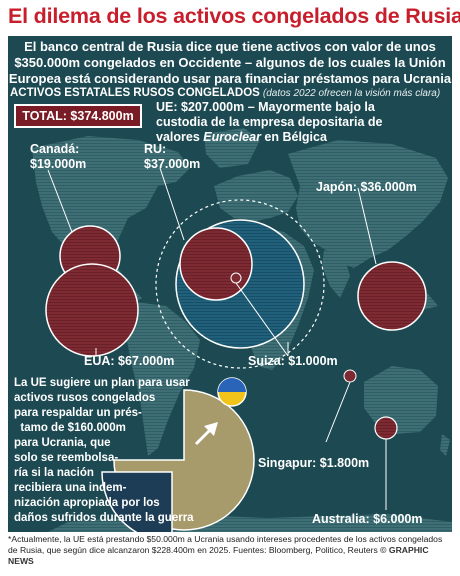 The image size is (460, 576). What do you see at coordinates (350, 376) in the screenshot?
I see `singapore-bubble` at bounding box center [350, 376].